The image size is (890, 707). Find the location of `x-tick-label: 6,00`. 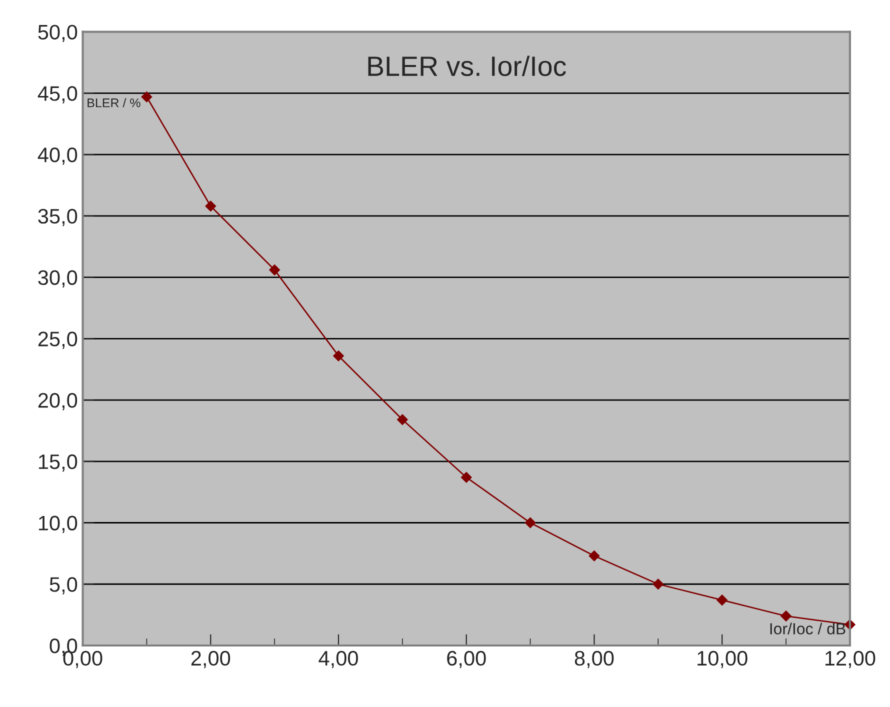

x-tick-label: 6,00 is located at coordinates (466, 659).